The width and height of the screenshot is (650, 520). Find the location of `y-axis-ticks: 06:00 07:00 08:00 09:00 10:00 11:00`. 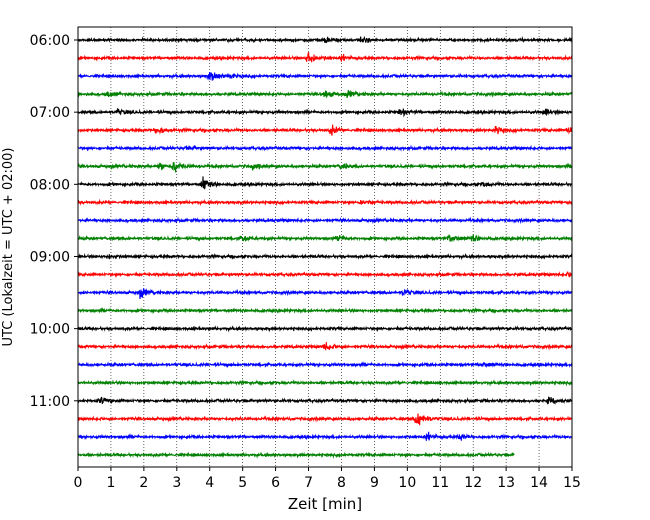

y-axis-ticks: 06:00 07:00 08:00 09:00 10:00 11:00 is located at coordinates (54, 221).